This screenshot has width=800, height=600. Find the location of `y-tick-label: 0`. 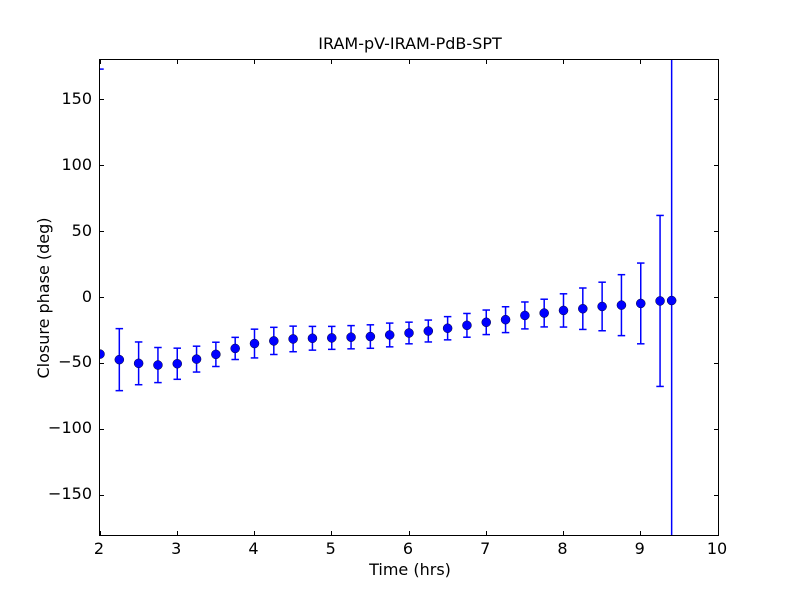

y-tick-label: 0 is located at coordinates (86, 296).